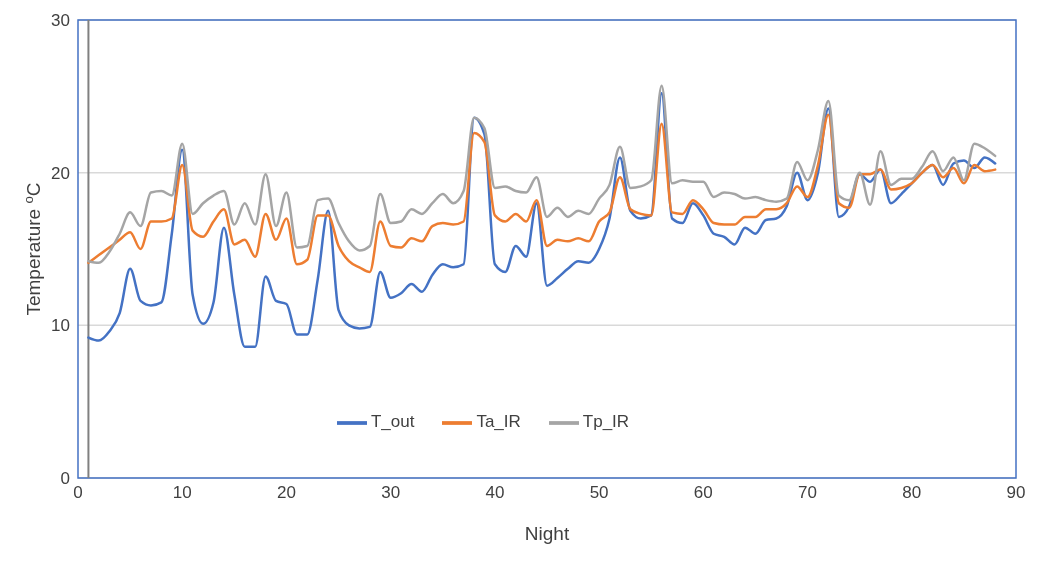 This screenshot has height=579, width=1041. Describe the element at coordinates (60, 173) in the screenshot. I see `y-tick-label: 20` at that location.